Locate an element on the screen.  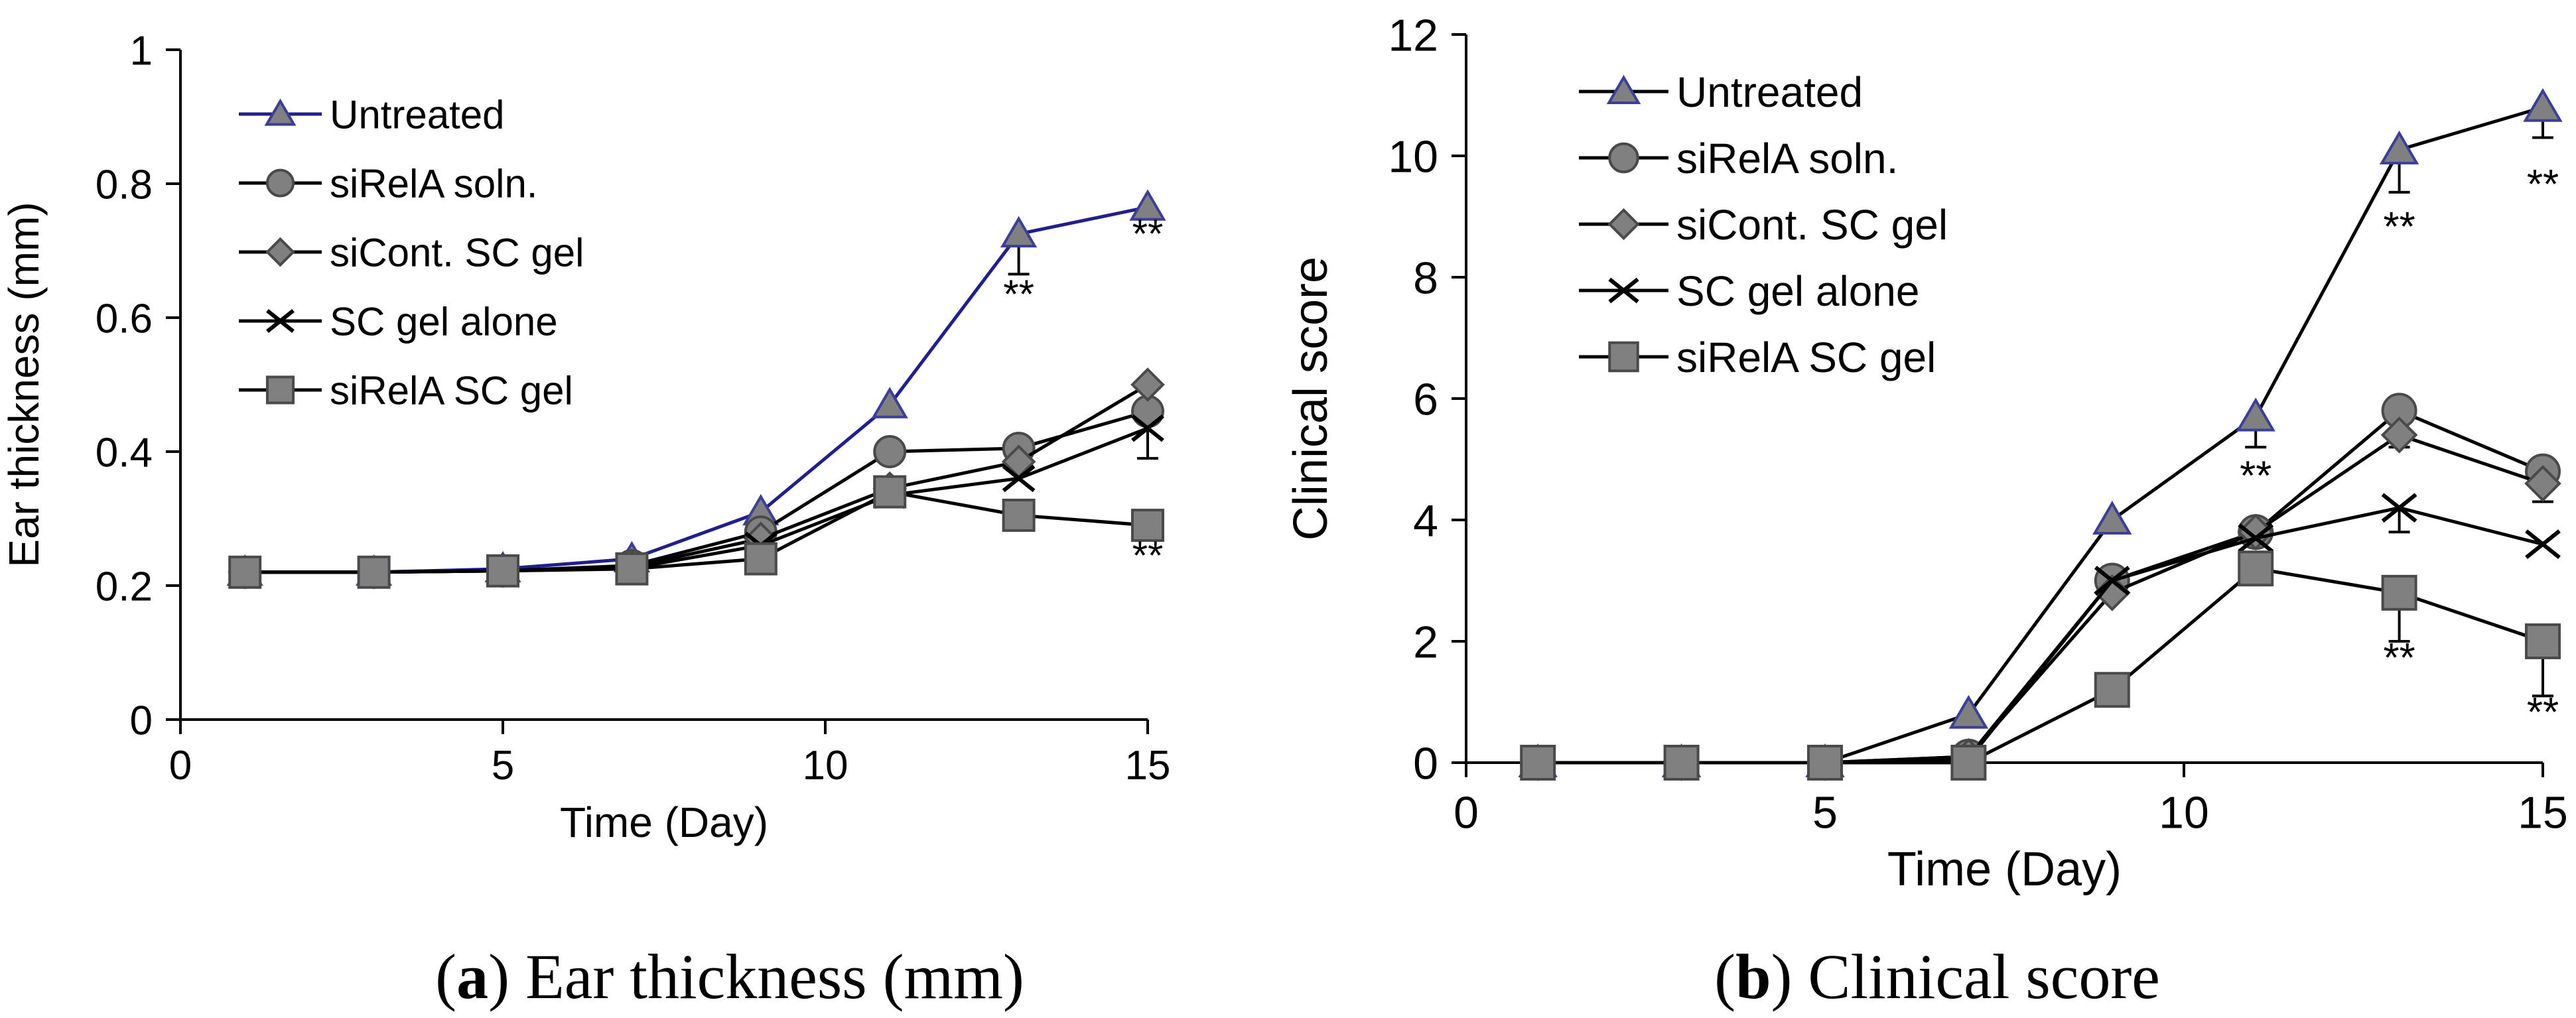
svg-text: (a) Ear thickness (mm) is located at coordinates (729, 976).